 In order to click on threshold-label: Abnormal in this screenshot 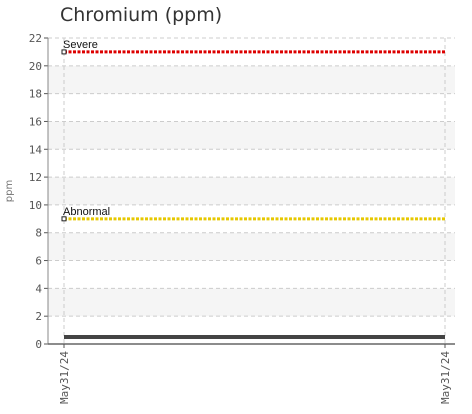, I will do `click(86, 212)`.